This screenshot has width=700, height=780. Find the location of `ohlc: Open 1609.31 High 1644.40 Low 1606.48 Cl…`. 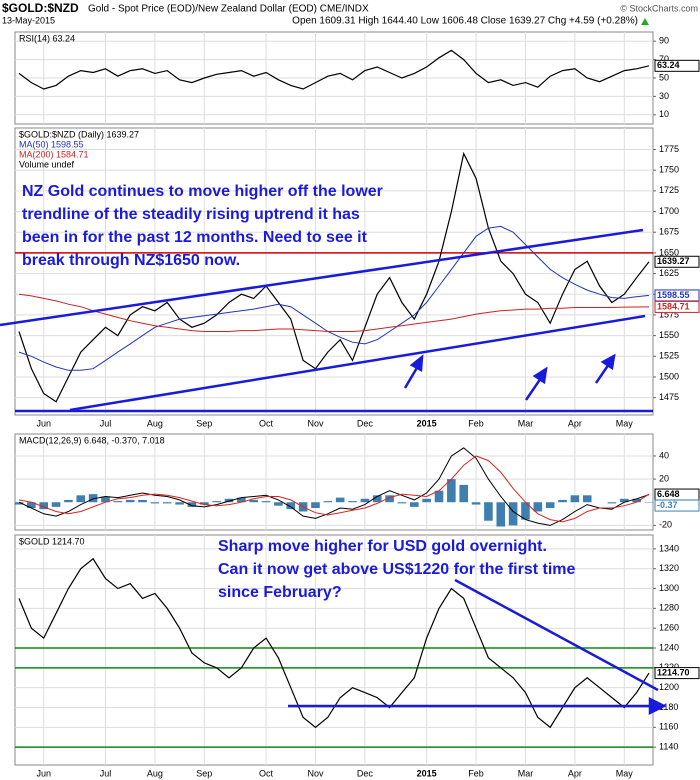

ohlc: Open 1609.31 High 1644.40 Low 1606.48 Cl… is located at coordinates (465, 21).